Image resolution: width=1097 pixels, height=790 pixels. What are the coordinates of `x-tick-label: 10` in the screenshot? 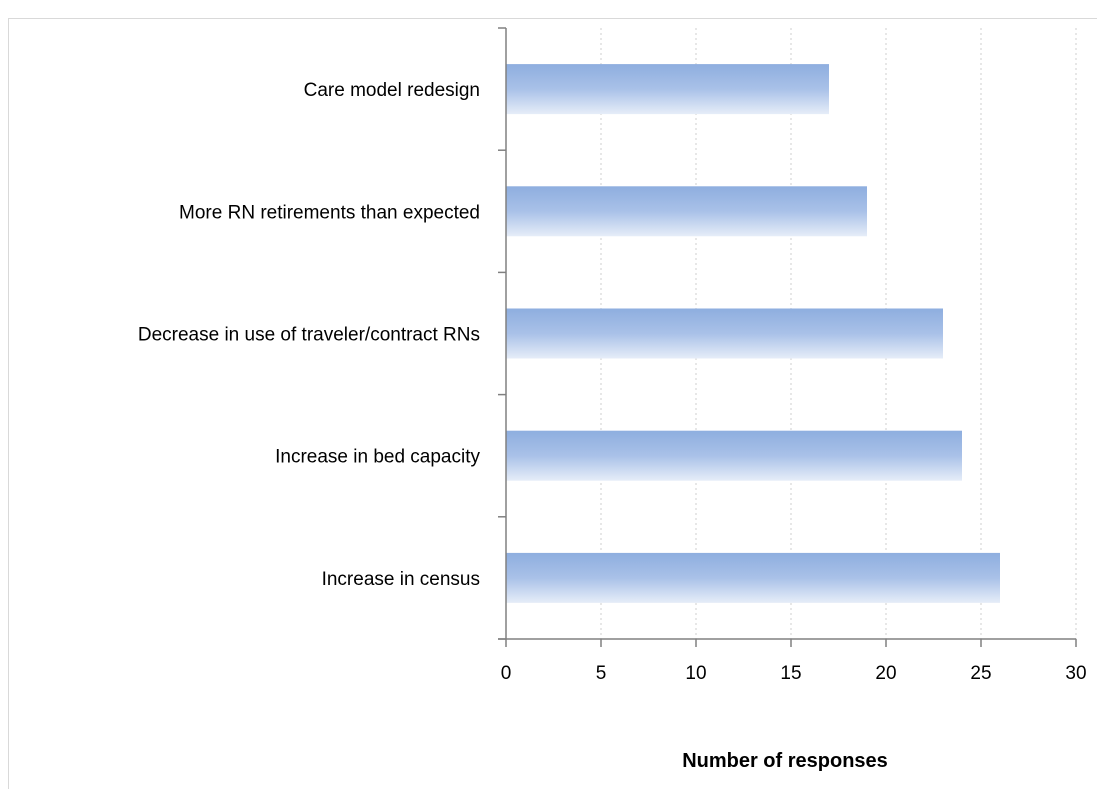 It's located at (695, 673).